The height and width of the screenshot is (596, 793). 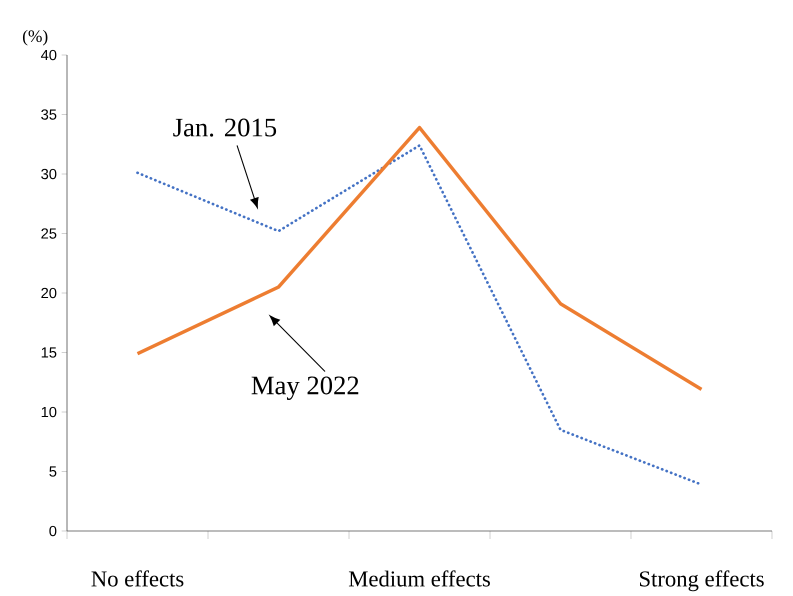 I want to click on y-tick-label: 5, so click(x=52, y=471).